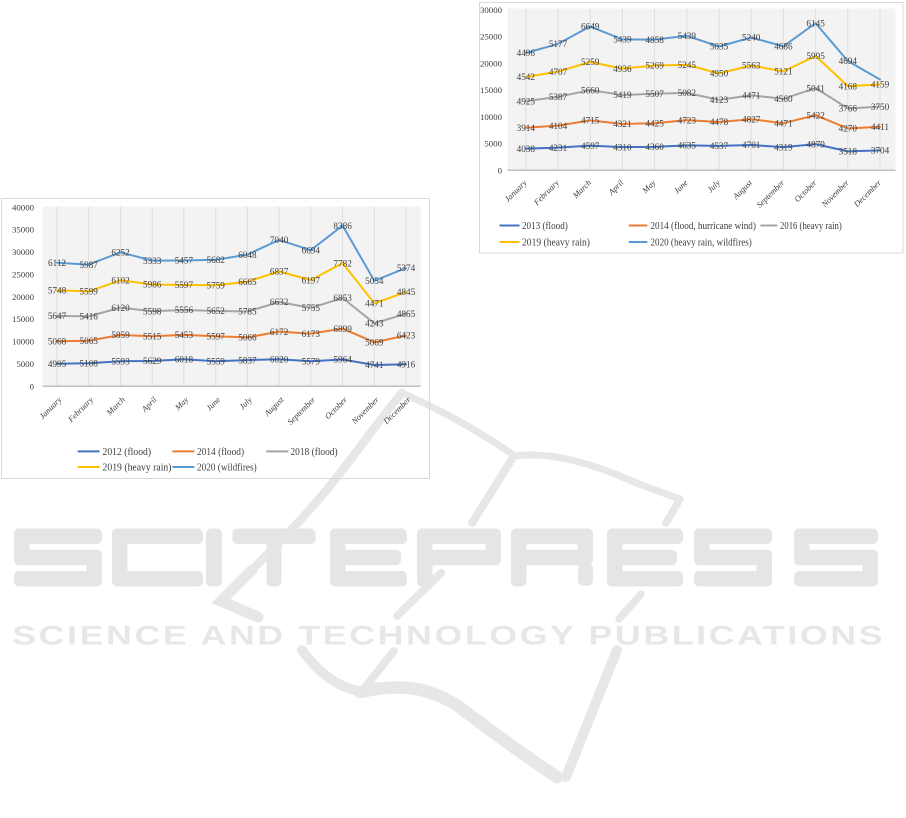 The image size is (906, 818). What do you see at coordinates (654, 40) in the screenshot?
I see `svg-text: 4858` at bounding box center [654, 40].